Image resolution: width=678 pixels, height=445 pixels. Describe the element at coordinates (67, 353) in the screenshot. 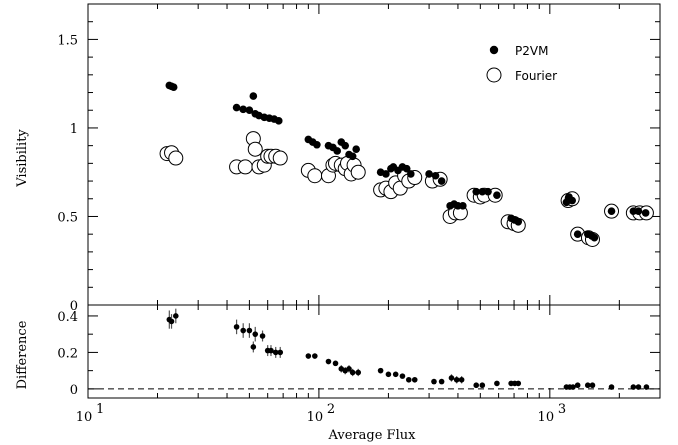

I see `y-tick-label: 0.2` at that location.